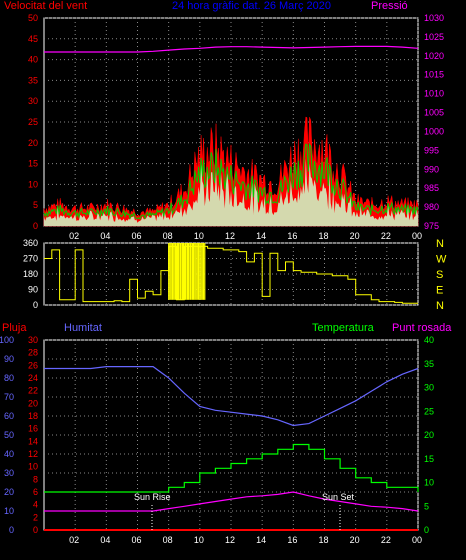 The image size is (466, 560). I want to click on dew-point-label: Punt rosada, so click(422, 328).